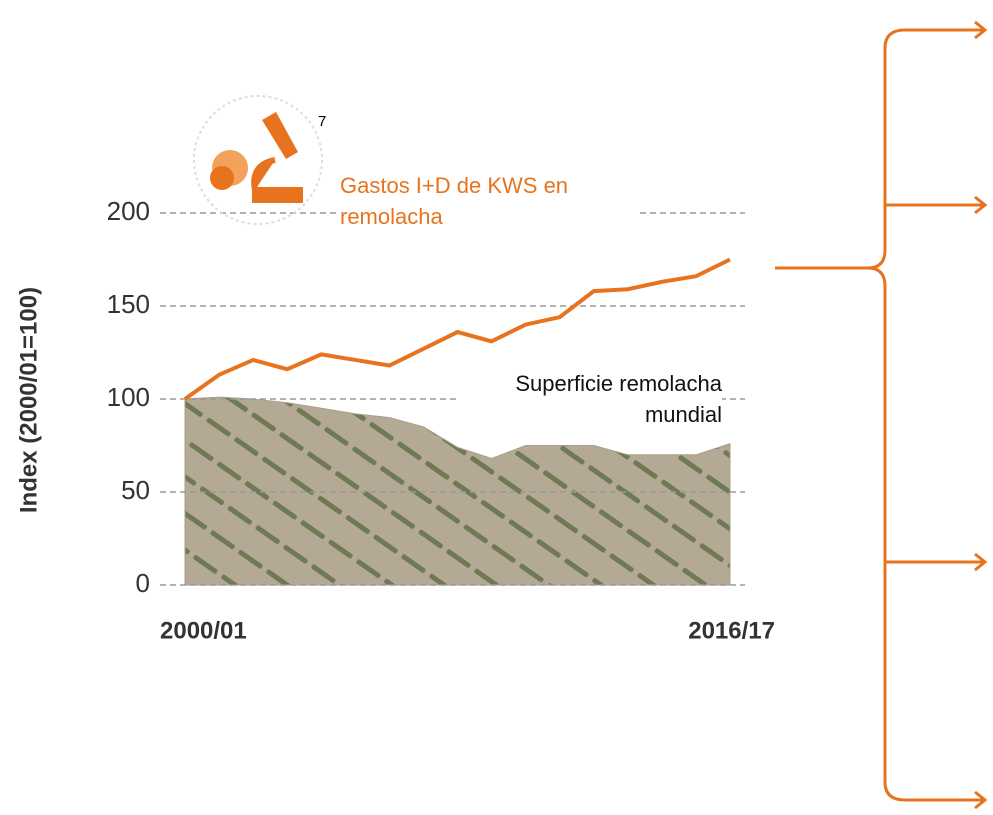 The width and height of the screenshot is (993, 815). Describe the element at coordinates (322, 121) in the screenshot. I see `footnote: 7` at that location.